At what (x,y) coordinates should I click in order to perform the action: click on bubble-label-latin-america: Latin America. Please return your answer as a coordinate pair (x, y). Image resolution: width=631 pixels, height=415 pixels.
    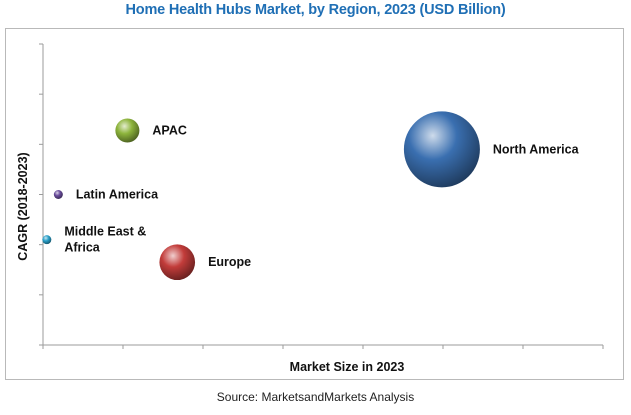
    Looking at the image, I should click on (117, 195).